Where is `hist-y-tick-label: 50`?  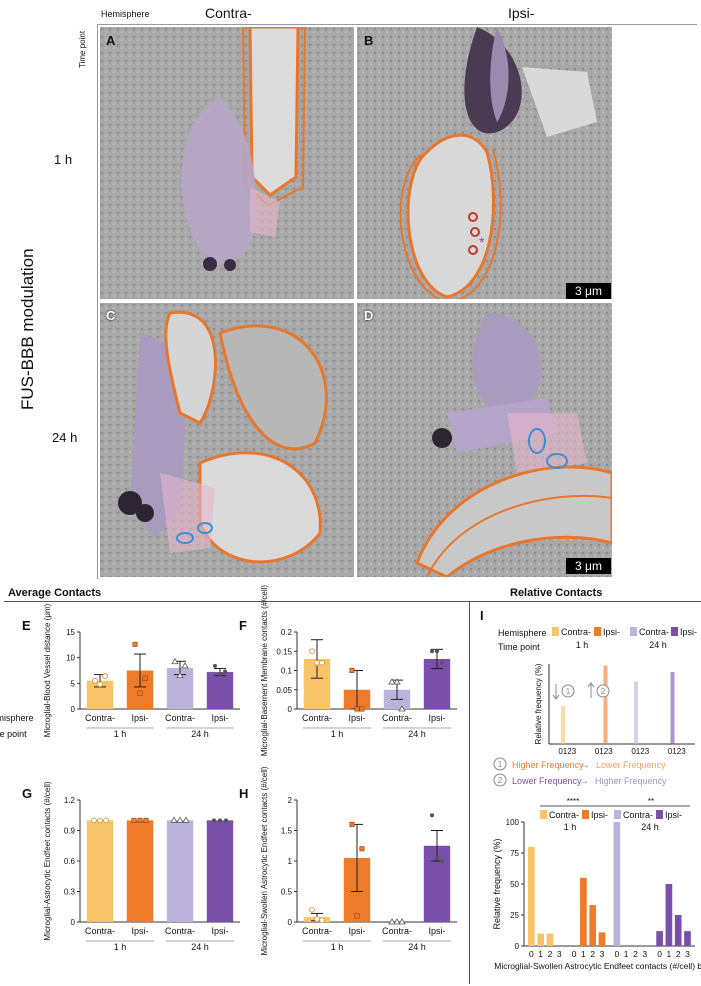
hist-y-tick-label: 50 is located at coordinates (514, 884).